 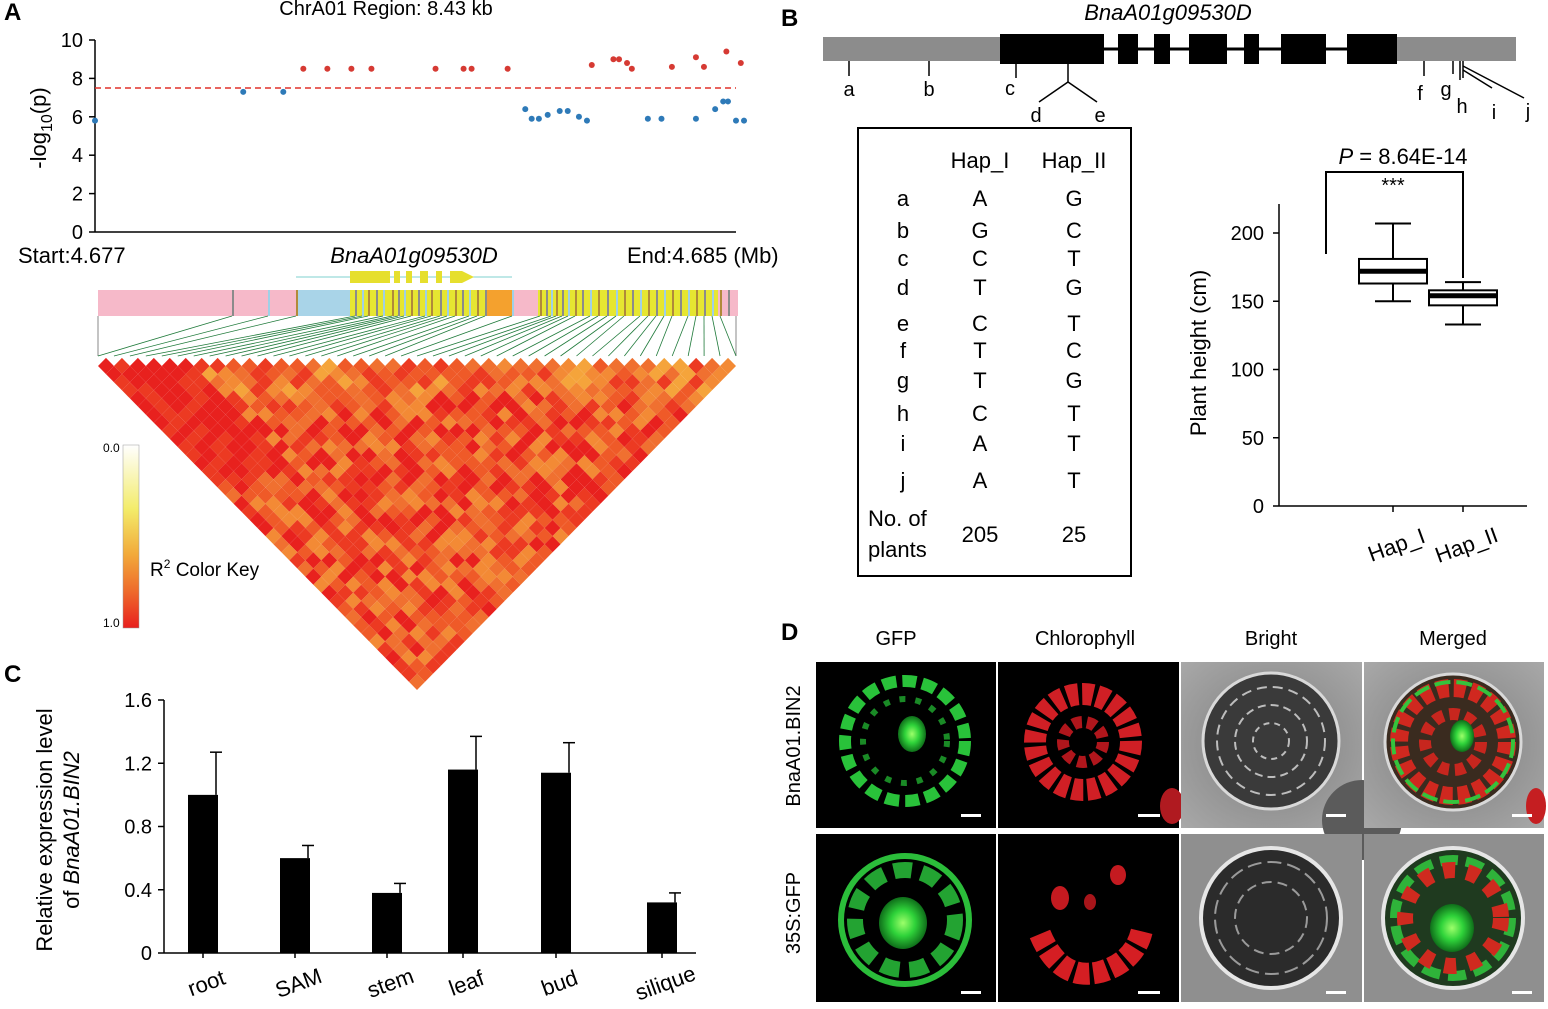 I want to click on col-header-gfp: GFP, so click(x=895, y=639).